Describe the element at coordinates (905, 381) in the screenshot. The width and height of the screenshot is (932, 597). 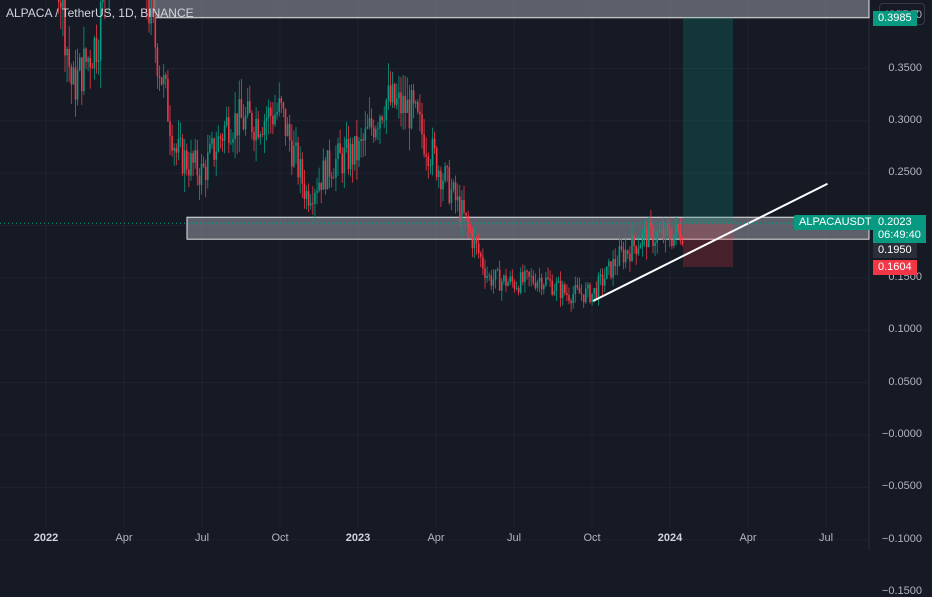
I see `price-tick-label: 0.0500` at that location.